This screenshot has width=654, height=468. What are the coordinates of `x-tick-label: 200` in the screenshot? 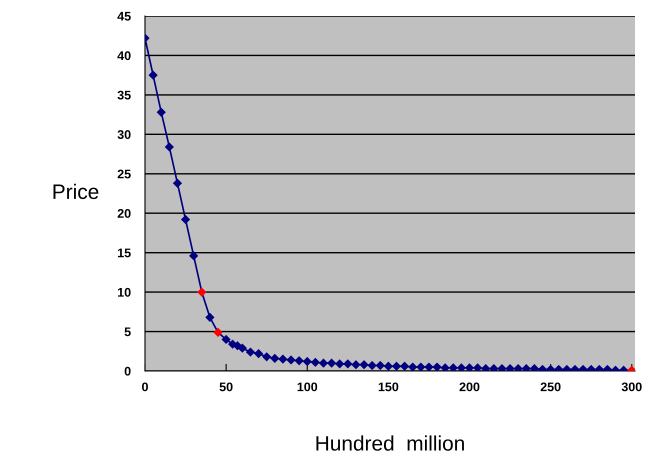 It's located at (470, 387).